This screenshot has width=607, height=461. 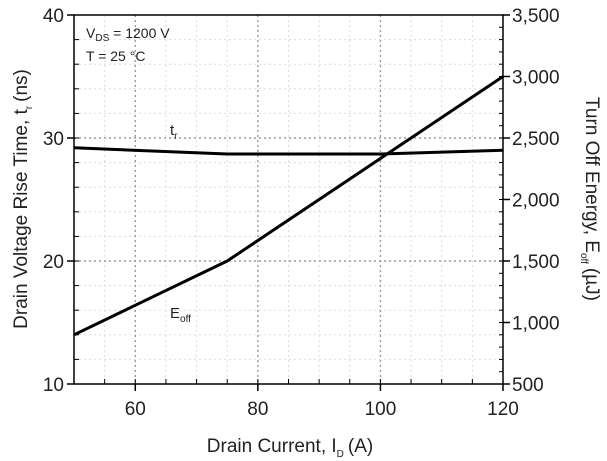 I want to click on bottom-tick-label: 120, so click(x=503, y=409).